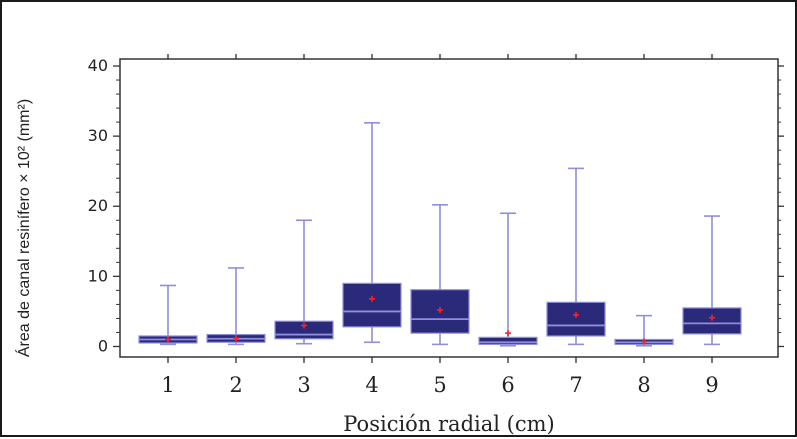 The width and height of the screenshot is (797, 439). I want to click on x-tick-label: 7, so click(575, 385).